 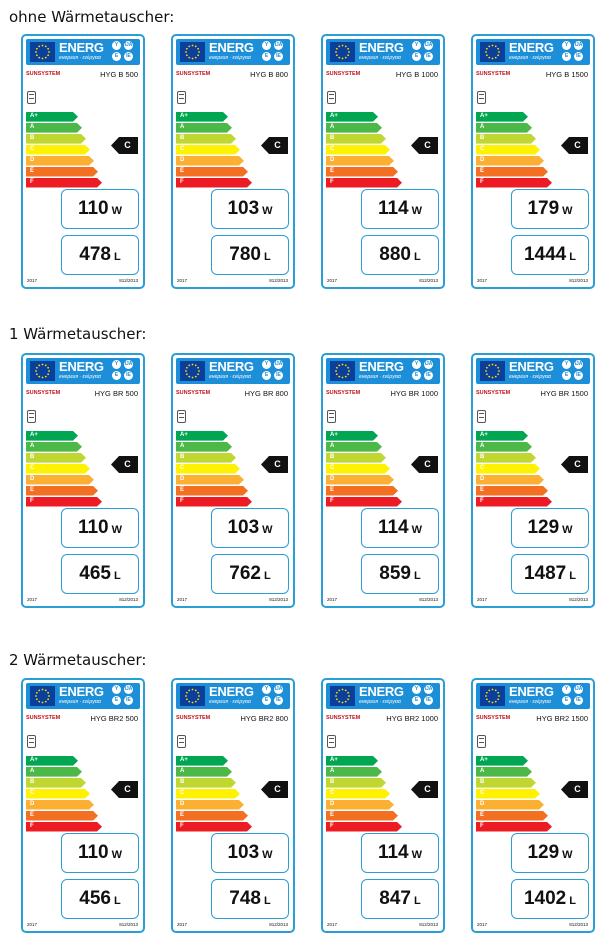 What do you see at coordinates (550, 574) in the screenshot?
I see `volume-box: 1487 L` at bounding box center [550, 574].